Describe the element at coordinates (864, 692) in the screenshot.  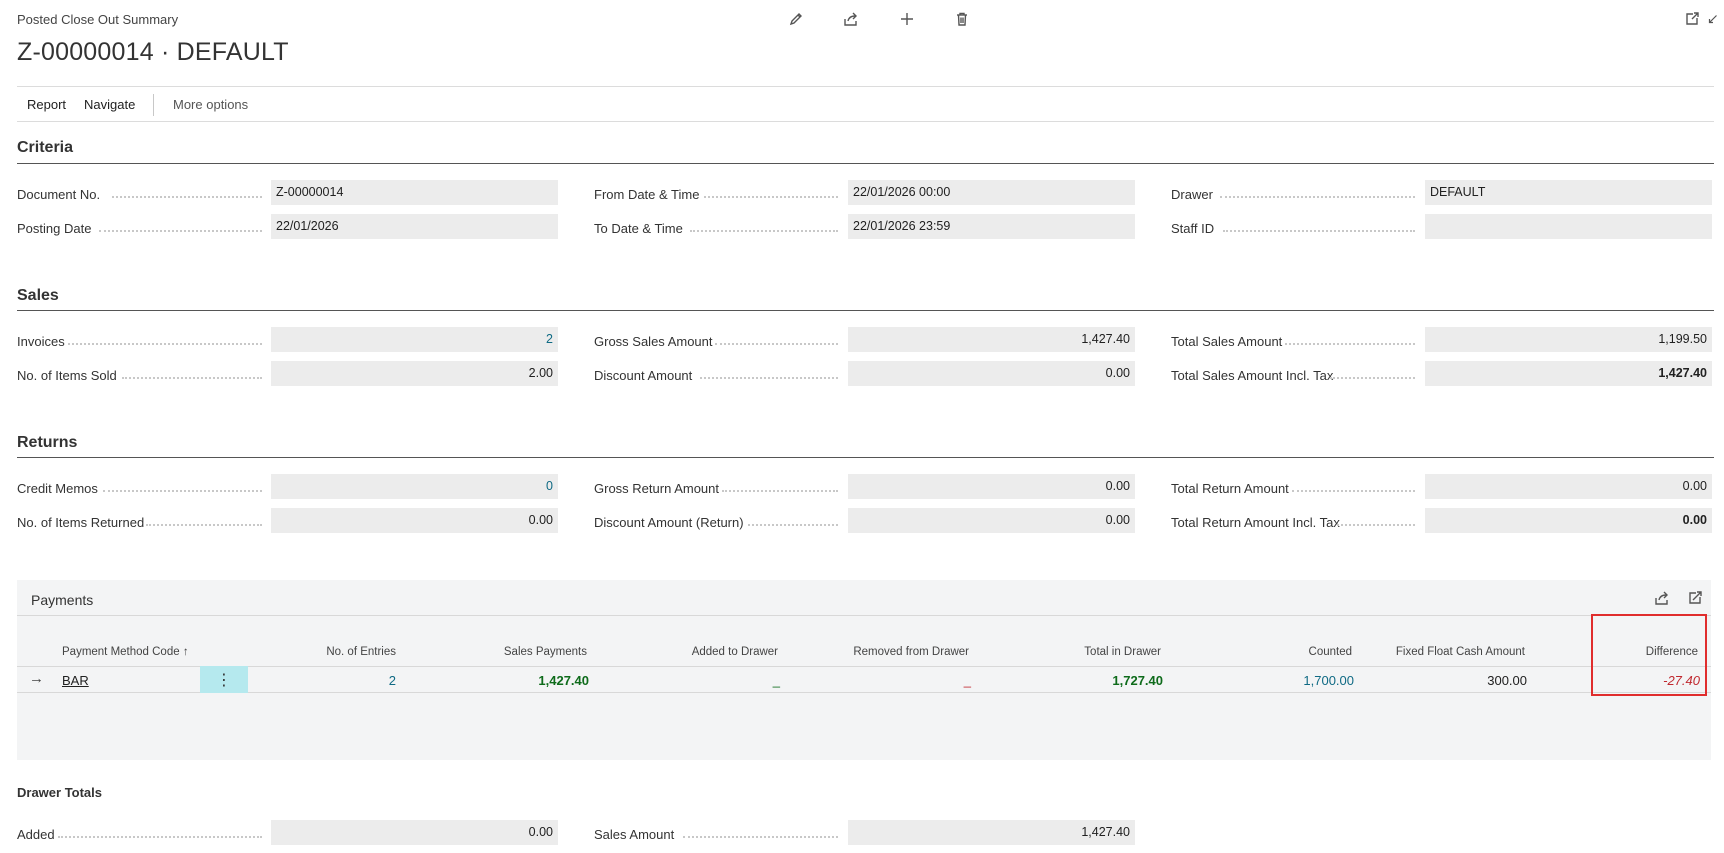
I see `row-bottom-line` at that location.